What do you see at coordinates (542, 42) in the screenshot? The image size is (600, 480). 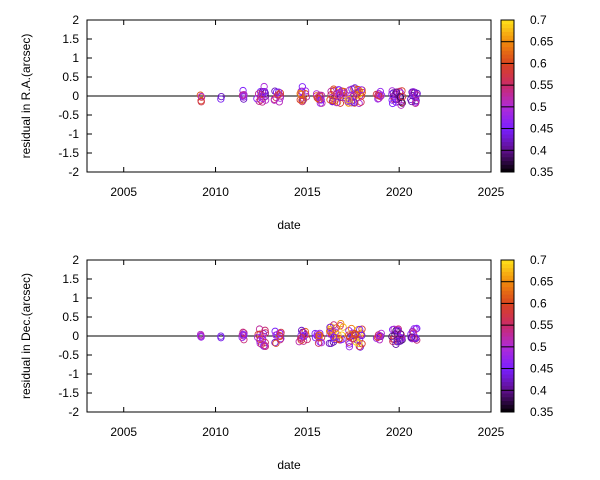 I see `colorbar-tick-label: 0.65` at bounding box center [542, 42].